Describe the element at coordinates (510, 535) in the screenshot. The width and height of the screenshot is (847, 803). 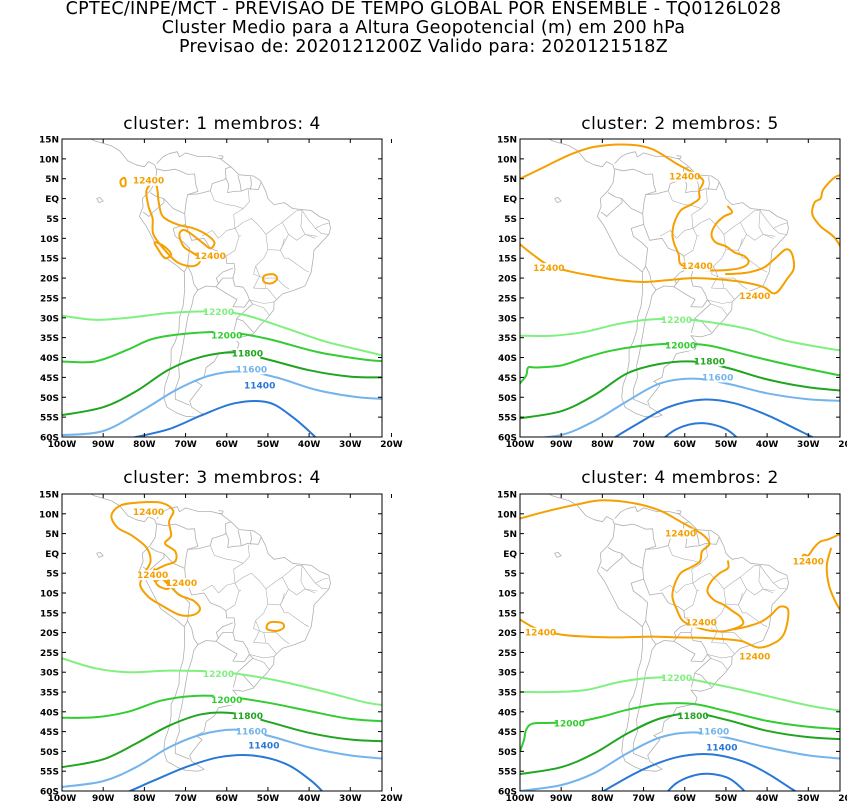
I see `lat-label: 5N` at that location.